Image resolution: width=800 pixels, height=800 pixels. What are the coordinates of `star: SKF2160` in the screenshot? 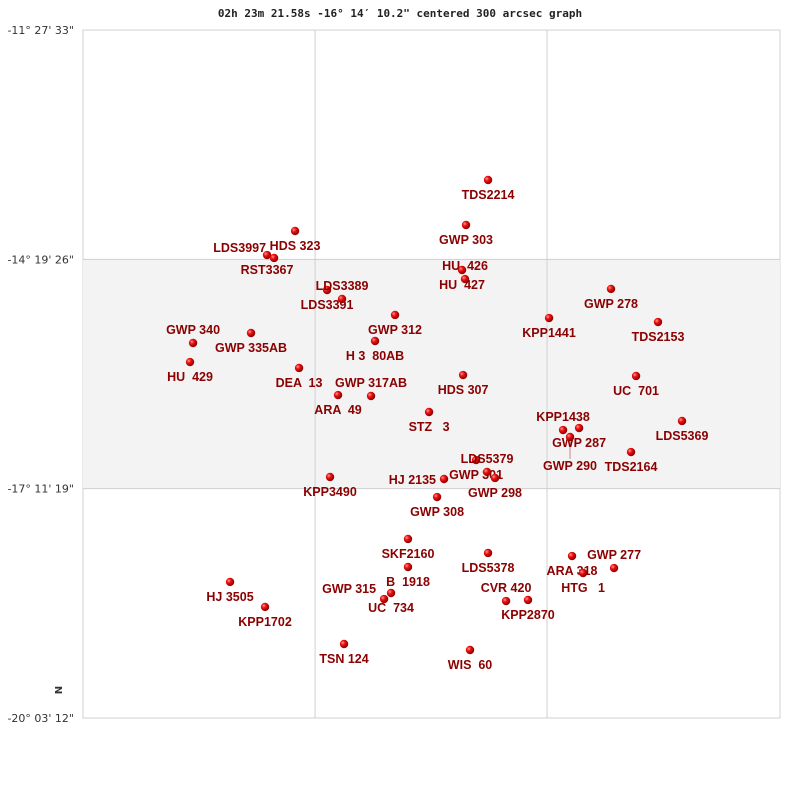 It's located at (408, 547).